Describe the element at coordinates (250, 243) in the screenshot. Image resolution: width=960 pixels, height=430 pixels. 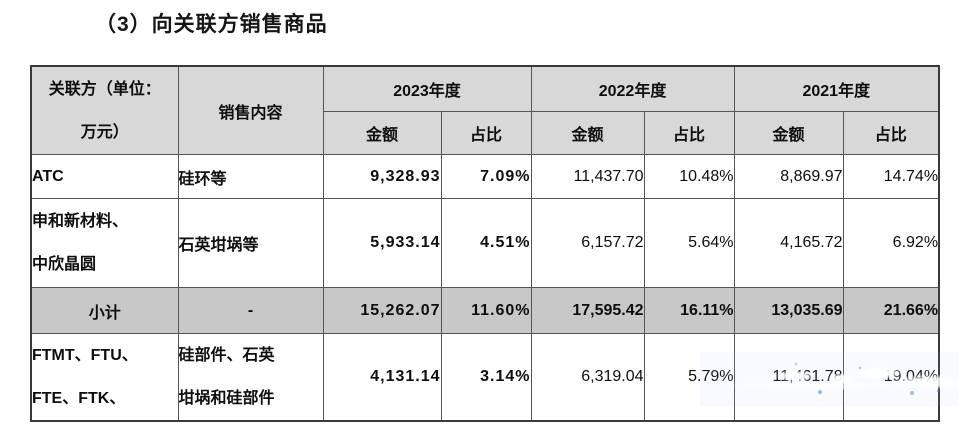
I see `cell-content: 石英坩埚等` at that location.